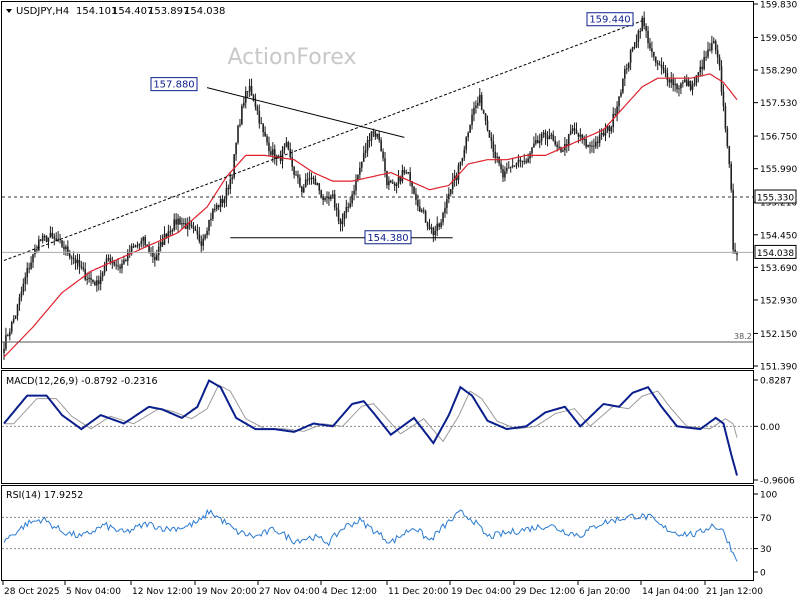 This screenshot has width=800, height=600. Describe the element at coordinates (770, 428) in the screenshot. I see `macd-tick-label: 0.00` at that location.